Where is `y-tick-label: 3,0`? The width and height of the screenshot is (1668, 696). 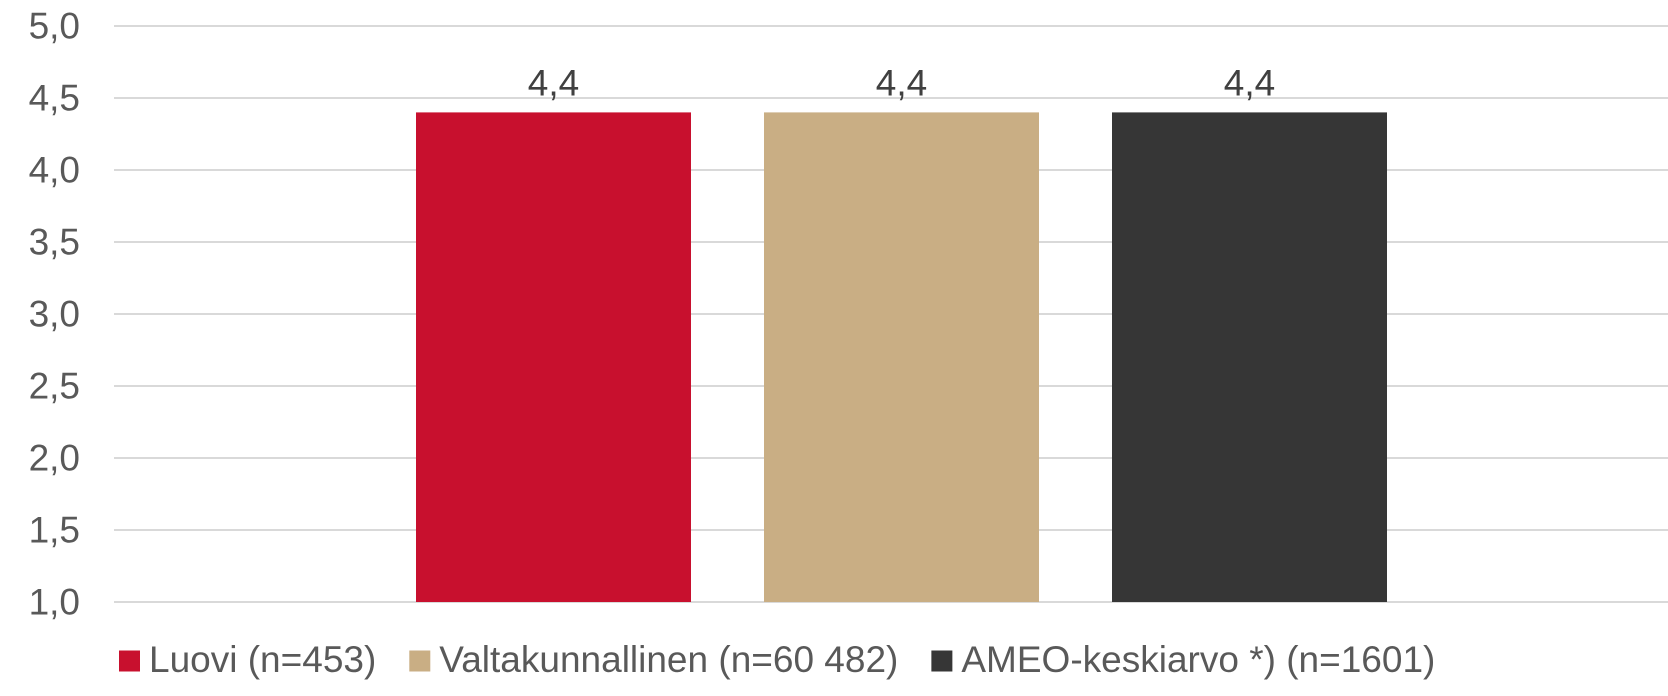
y-tick-label: 3,0 is located at coordinates (54, 314).